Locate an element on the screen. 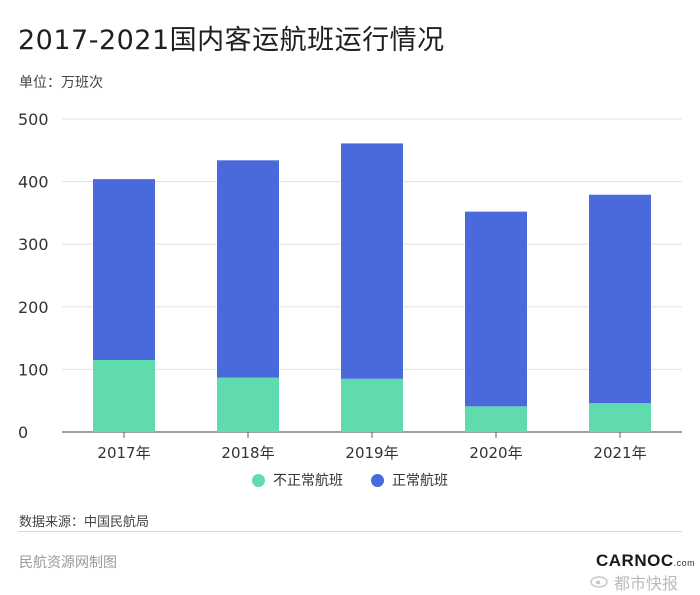  unit-label: 单位：万班次 is located at coordinates (61, 83).